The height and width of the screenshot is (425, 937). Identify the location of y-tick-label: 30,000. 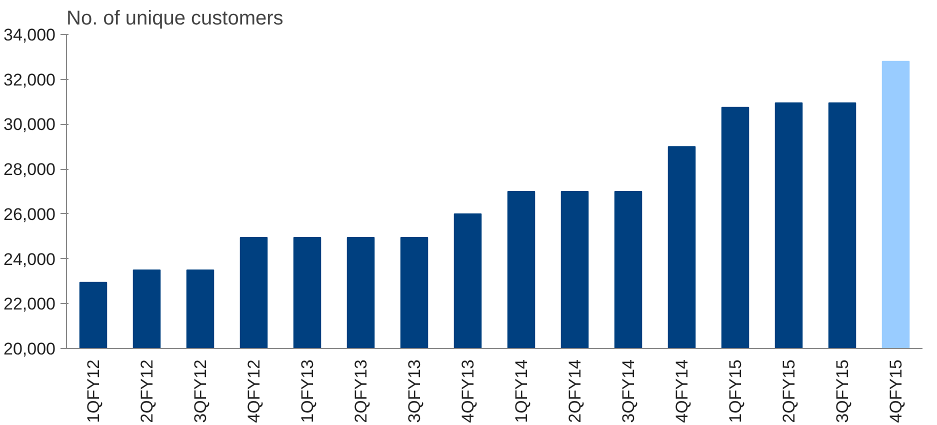
(30, 124).